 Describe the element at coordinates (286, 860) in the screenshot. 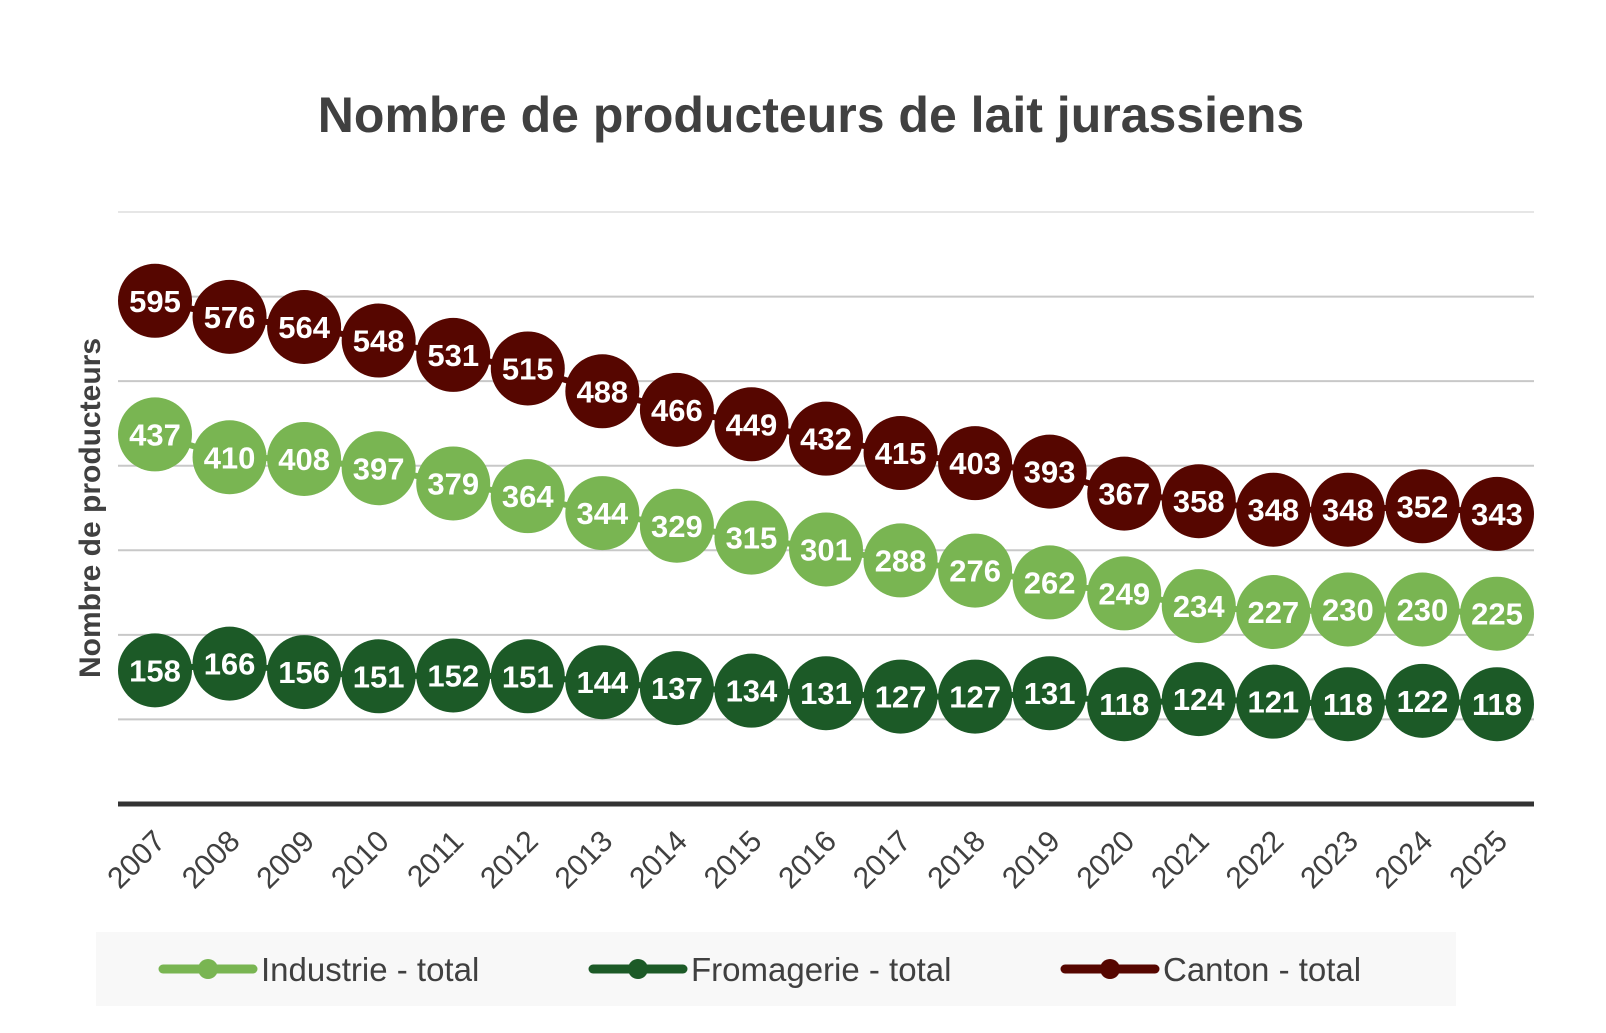

I see `x-tick-label: 2009` at that location.